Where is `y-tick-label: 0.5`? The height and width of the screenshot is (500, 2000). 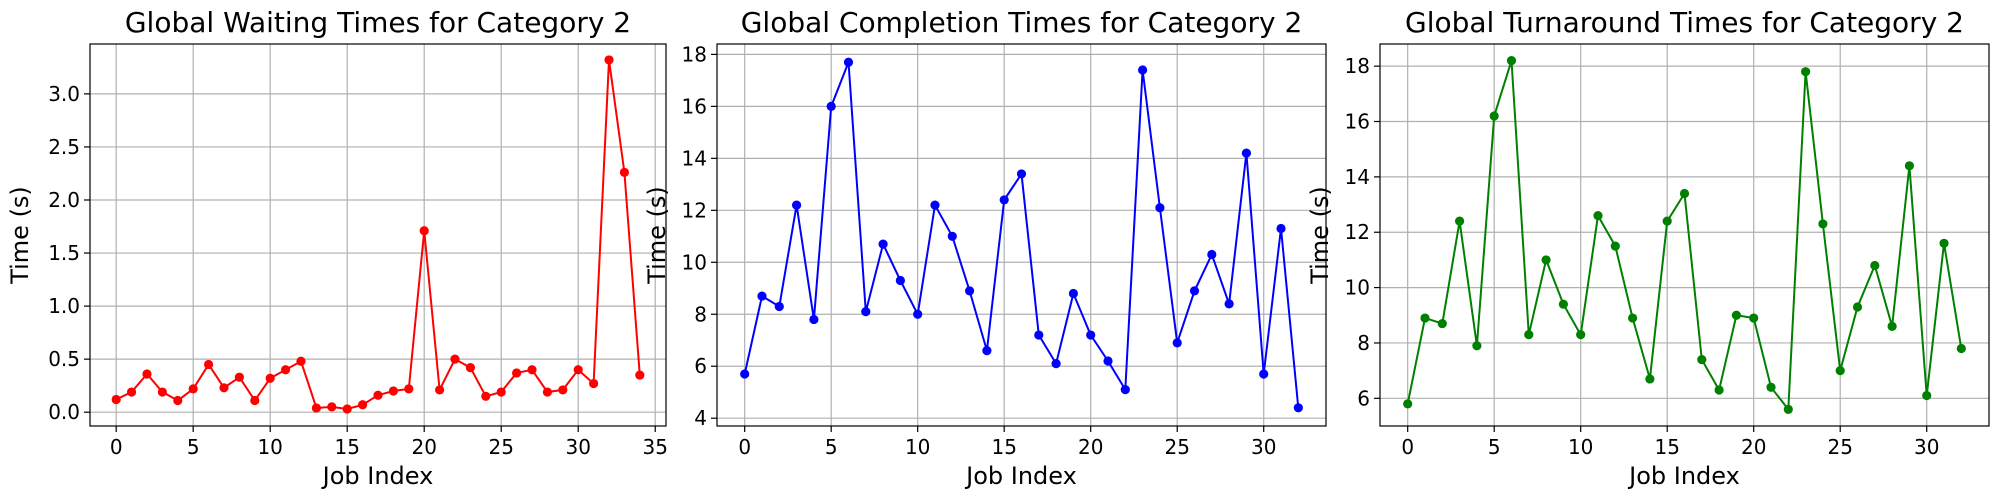
y-tick-label: 0.5 is located at coordinates (64, 359).